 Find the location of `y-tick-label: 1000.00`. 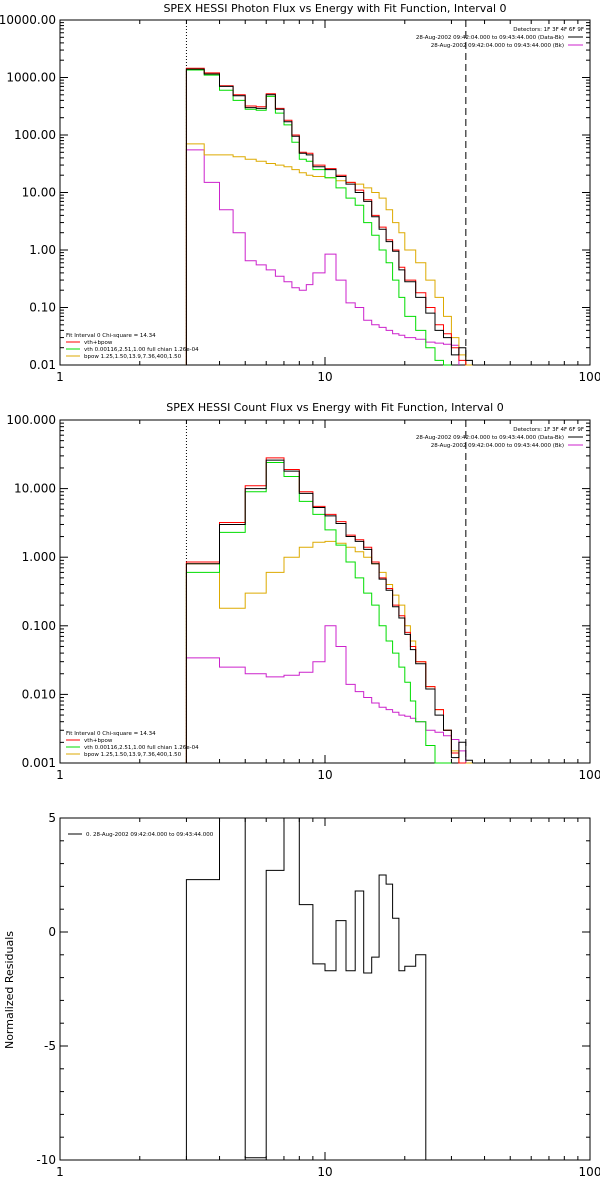

y-tick-label: 1000.00 is located at coordinates (31, 78).